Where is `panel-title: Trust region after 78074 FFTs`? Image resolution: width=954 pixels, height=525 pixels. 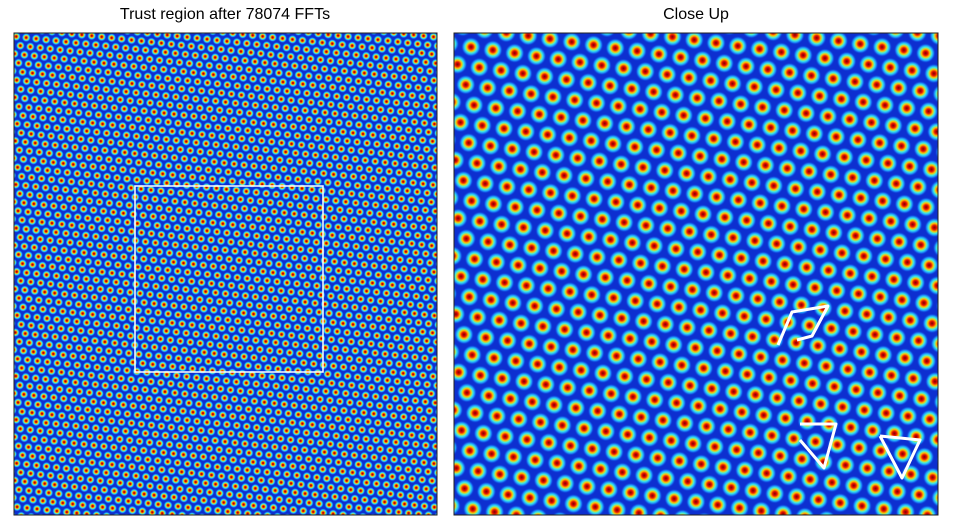 panel-title: Trust region after 78074 FFTs is located at coordinates (225, 14).